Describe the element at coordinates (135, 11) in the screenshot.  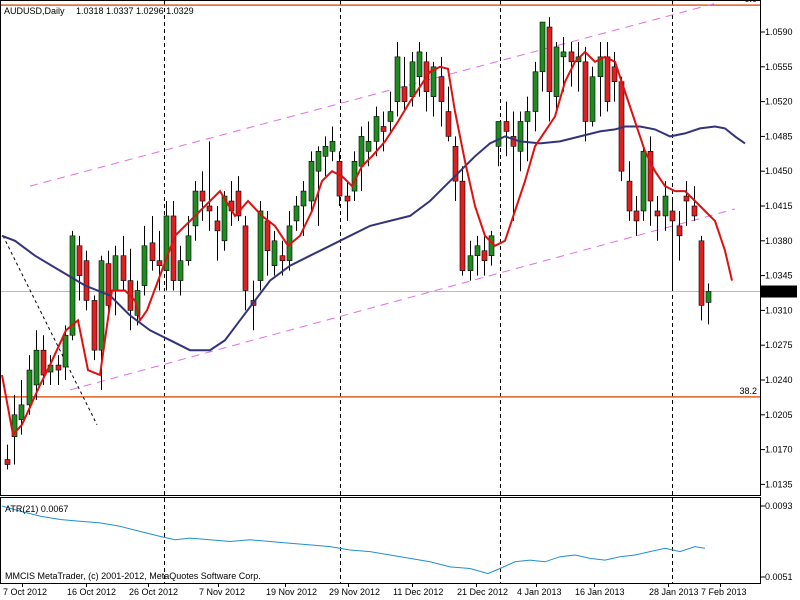
I see `ohlc-header: 1.0318 1.0337 1.0296 1.0329` at that location.